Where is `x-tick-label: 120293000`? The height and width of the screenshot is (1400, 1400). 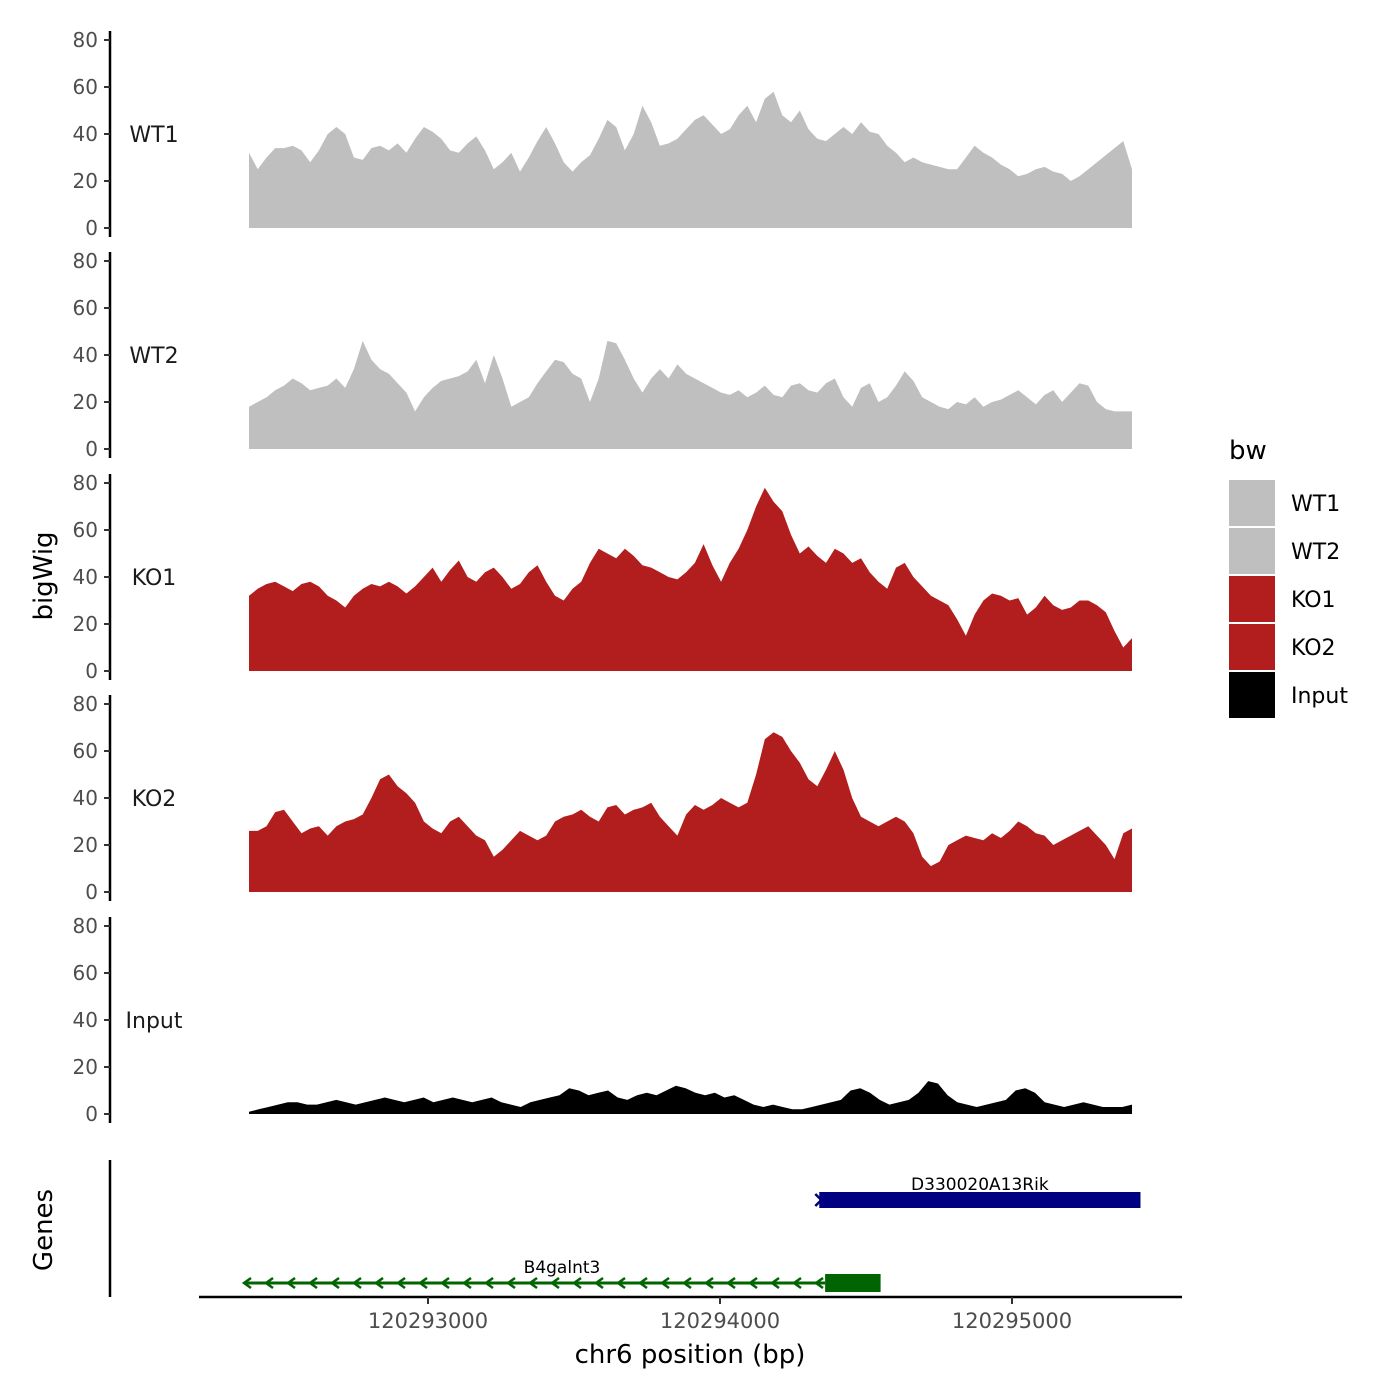
x-tick-label: 120293000 is located at coordinates (428, 1321).